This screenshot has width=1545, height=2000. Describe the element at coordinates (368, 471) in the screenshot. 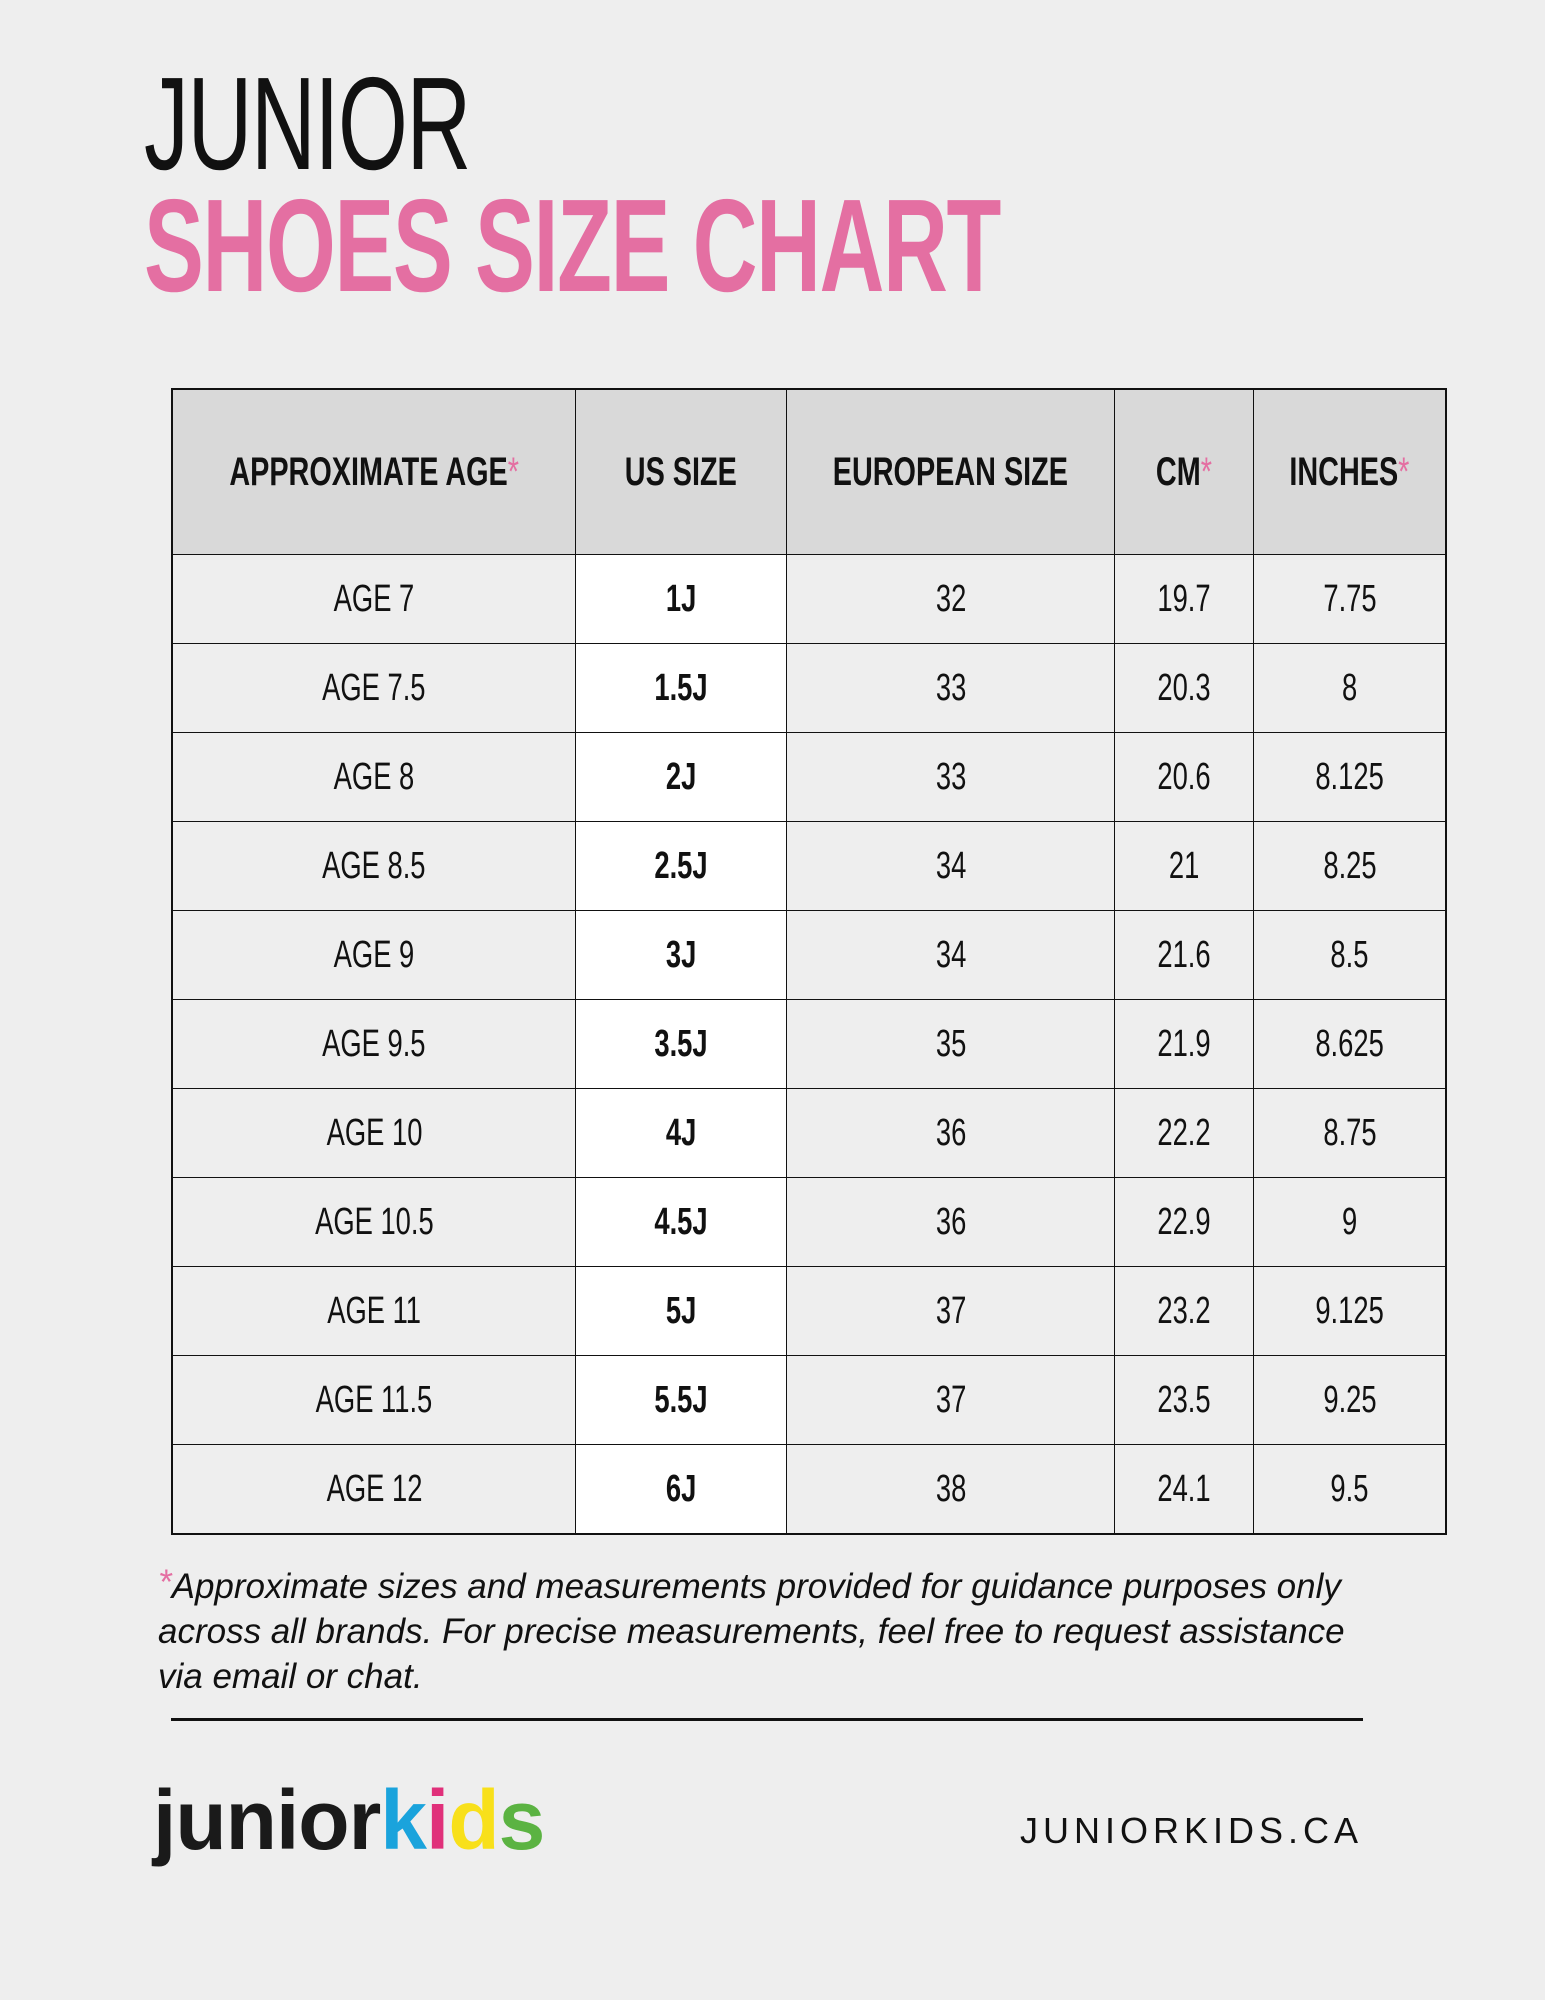

I see `column-header-label: APPROXIMATE AGE` at that location.